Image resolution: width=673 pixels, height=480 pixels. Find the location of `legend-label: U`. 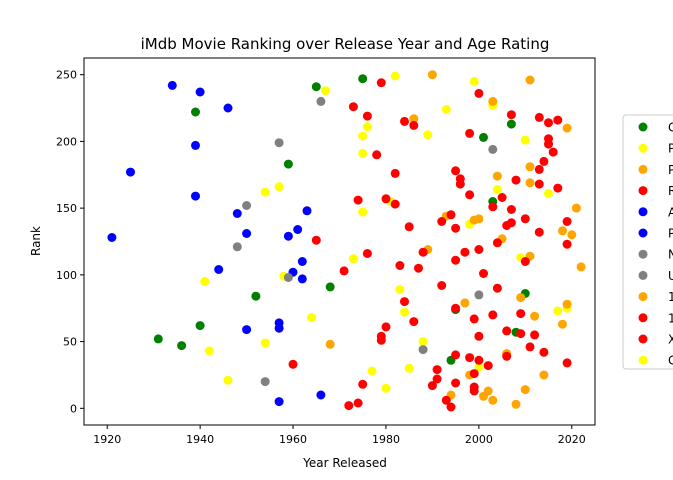

legend-label: U is located at coordinates (670, 276).